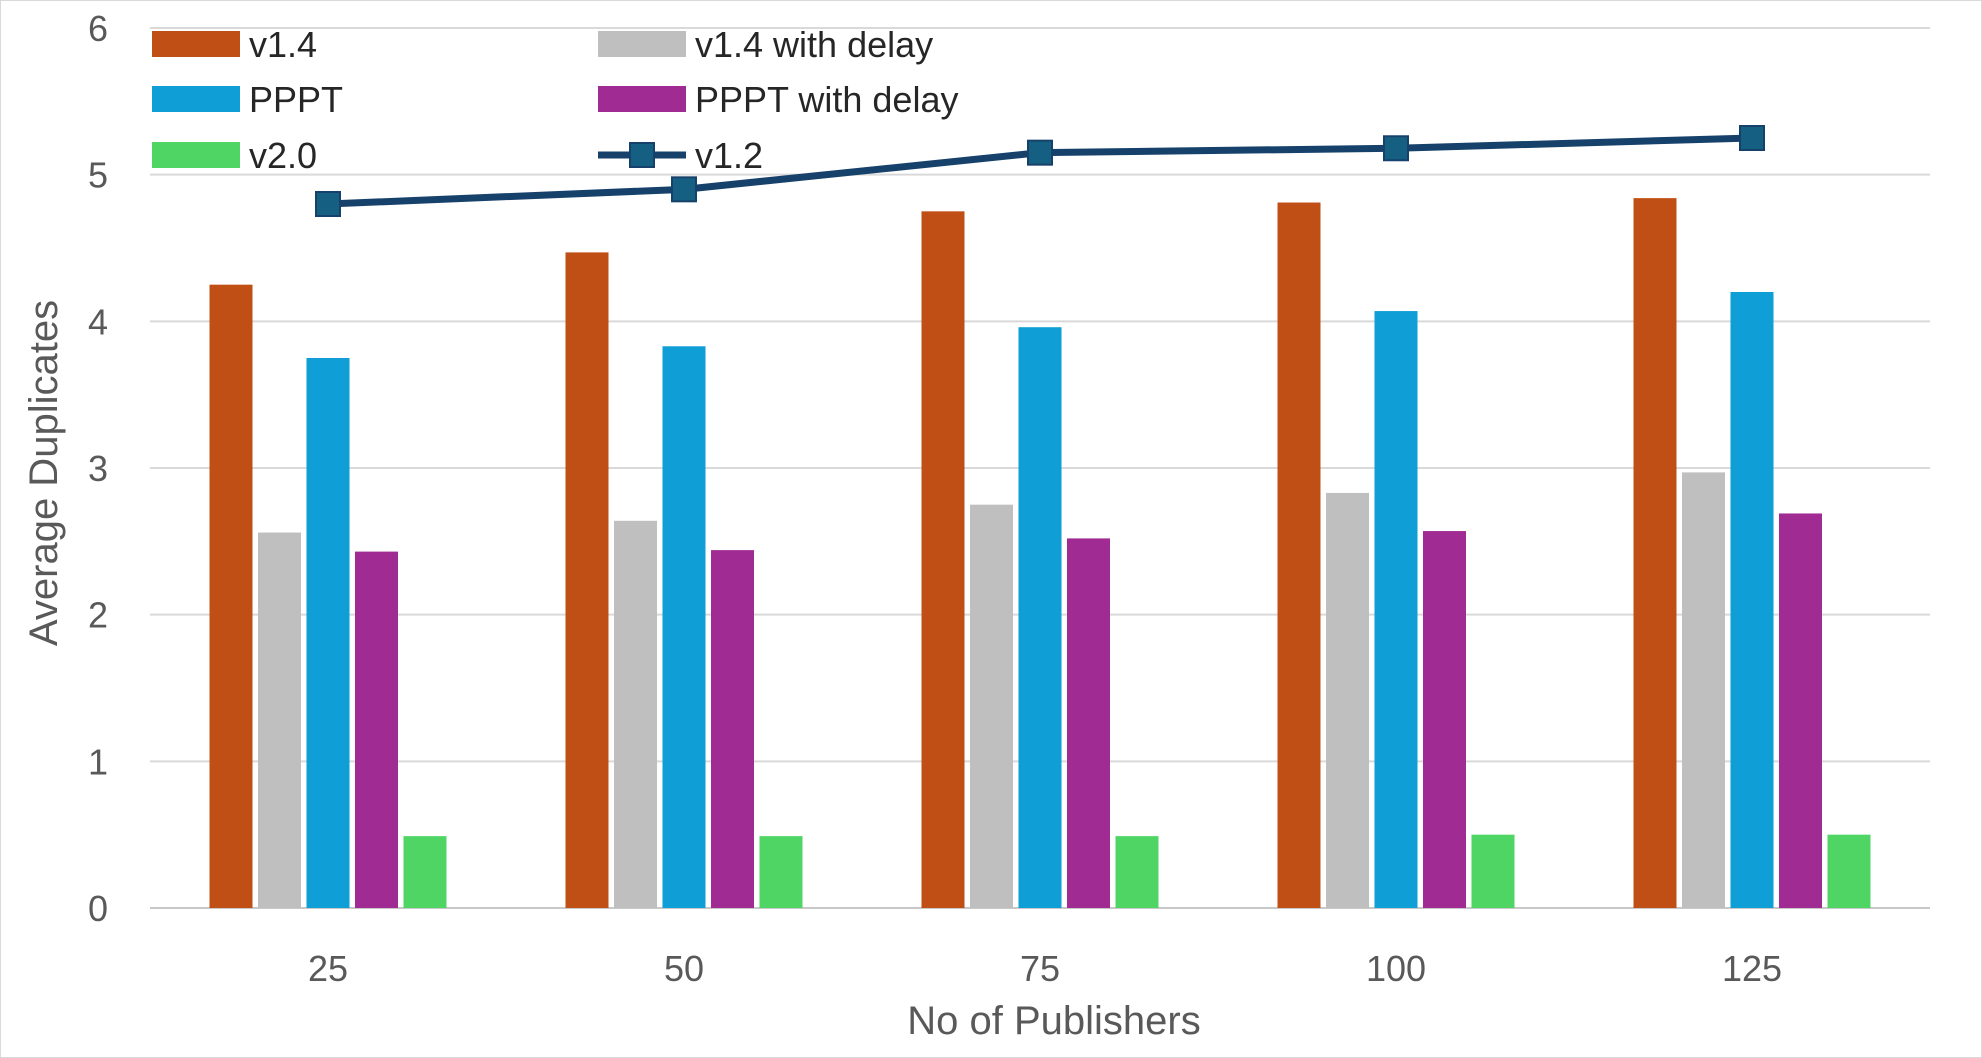 This screenshot has width=1982, height=1058. What do you see at coordinates (826, 99) in the screenshot?
I see `legend-label: PPPT with delay` at bounding box center [826, 99].